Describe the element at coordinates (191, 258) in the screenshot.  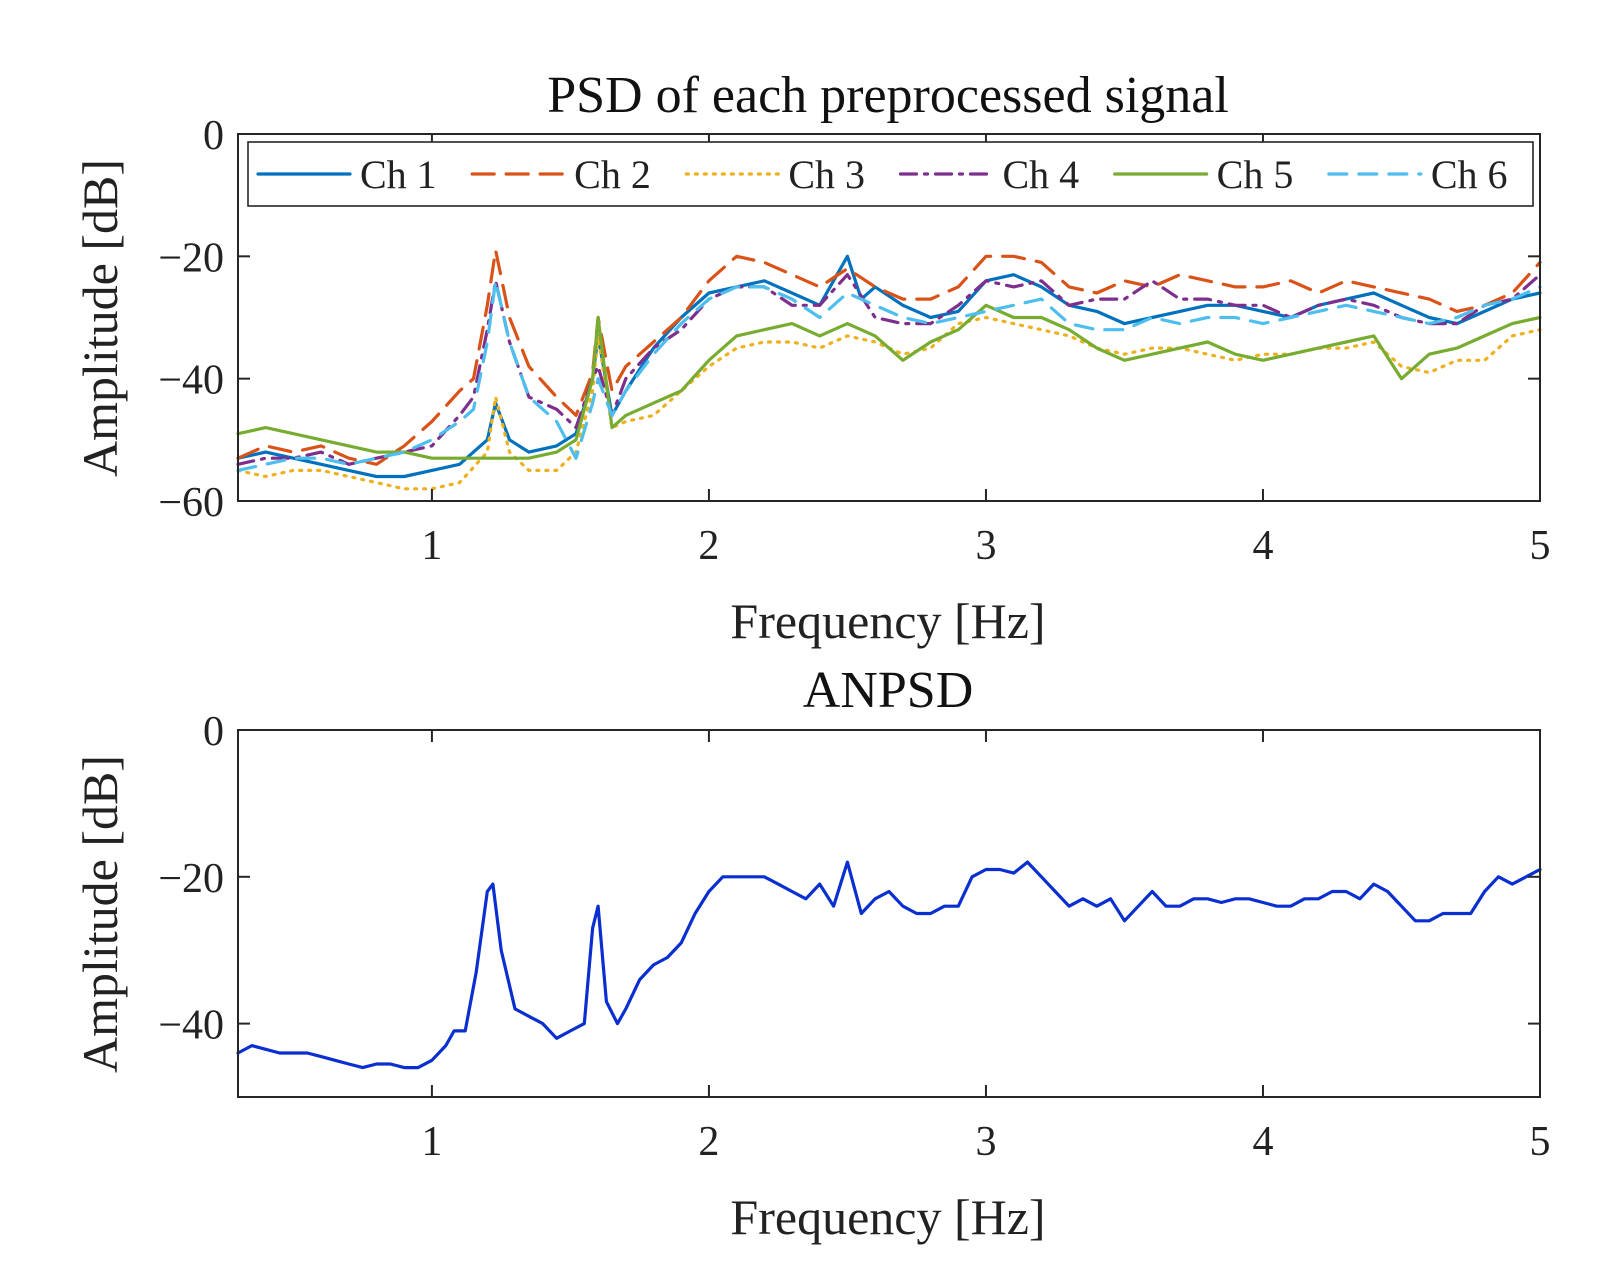
I see `psd-ytick-label-1: −20` at that location.